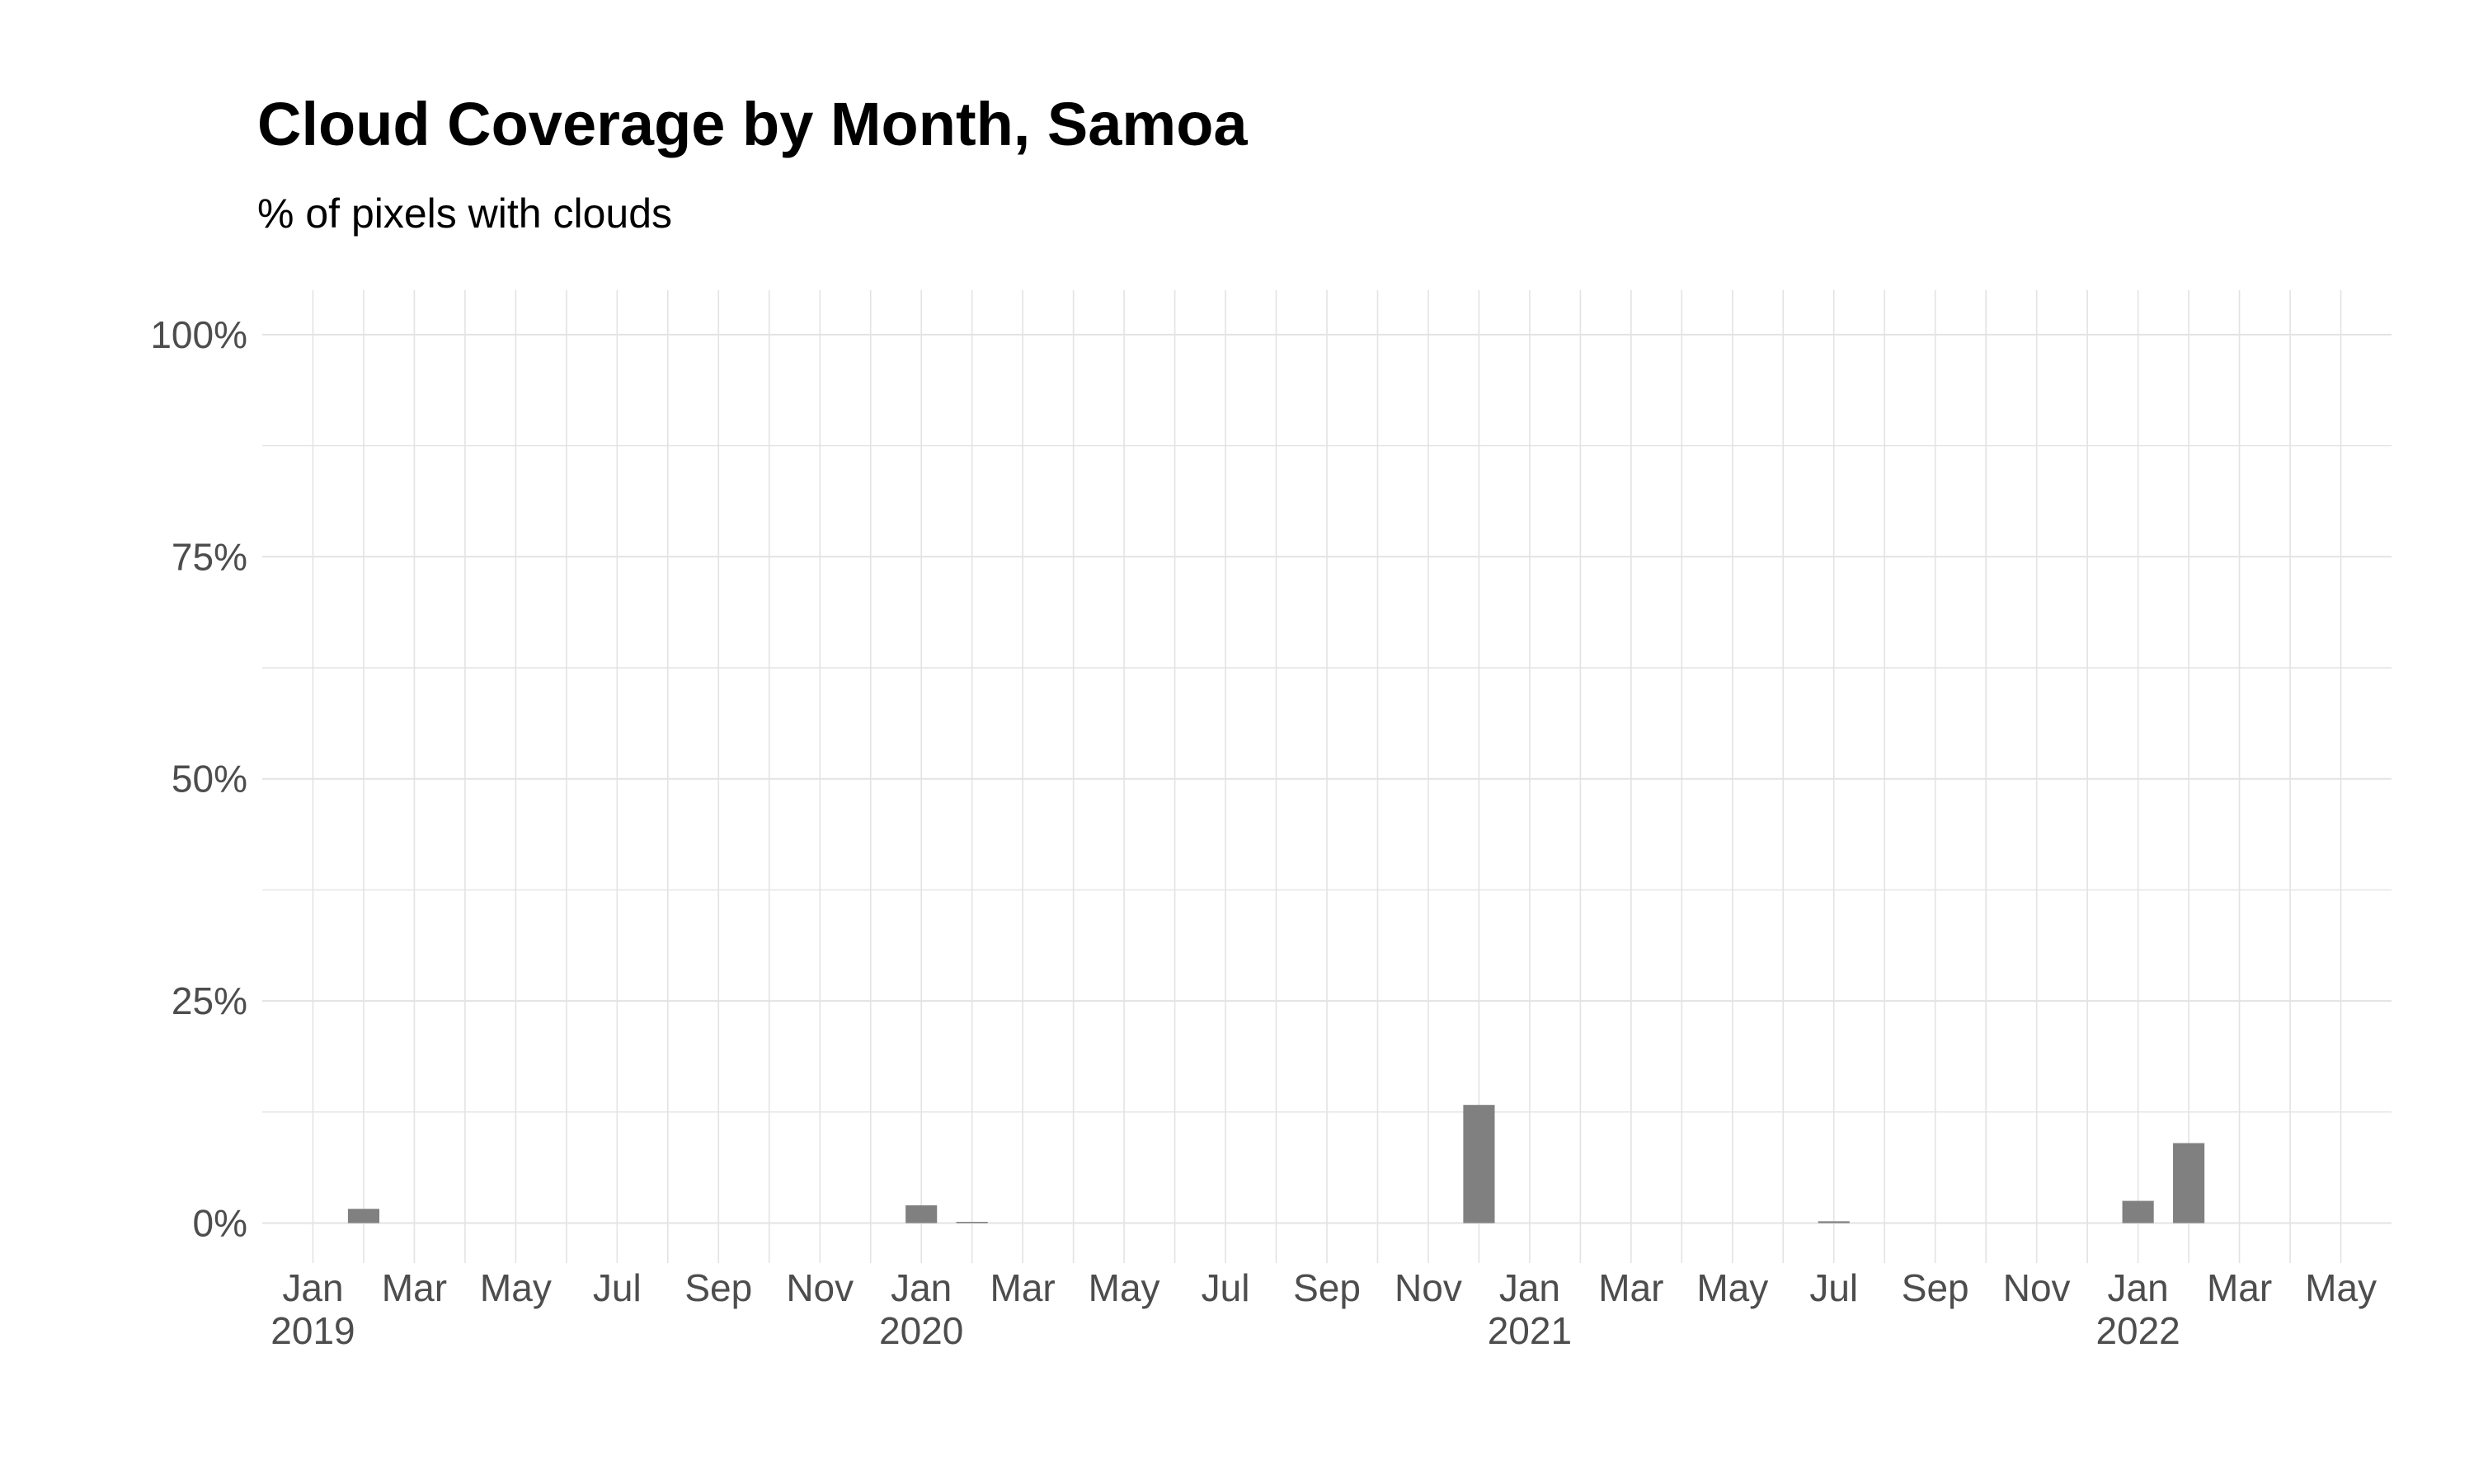 The height and width of the screenshot is (1484, 2474). Describe the element at coordinates (198, 334) in the screenshot. I see `y-tick-label: 100%` at that location.